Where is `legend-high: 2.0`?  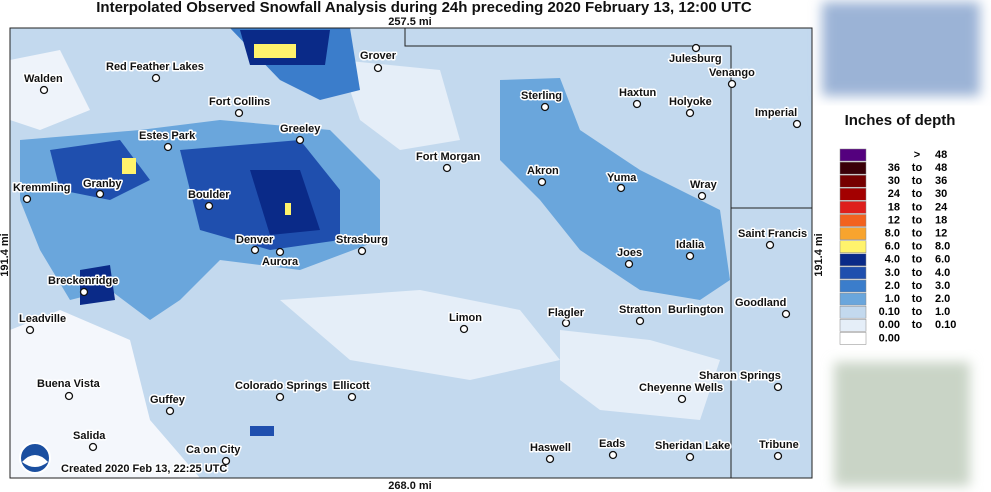 legend-high: 2.0 is located at coordinates (942, 299).